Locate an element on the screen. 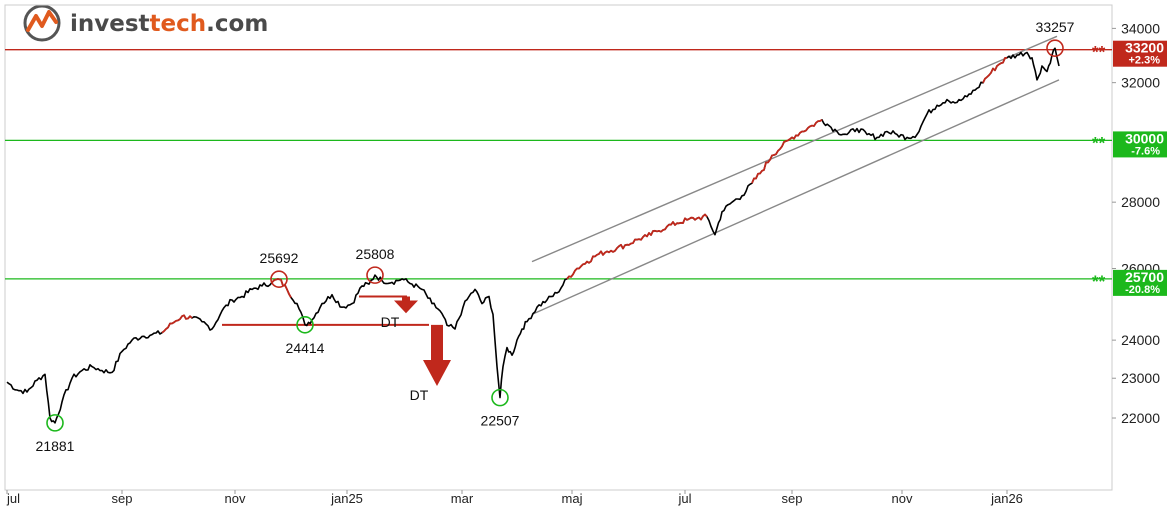  pattern-label-1: DT is located at coordinates (419, 395).